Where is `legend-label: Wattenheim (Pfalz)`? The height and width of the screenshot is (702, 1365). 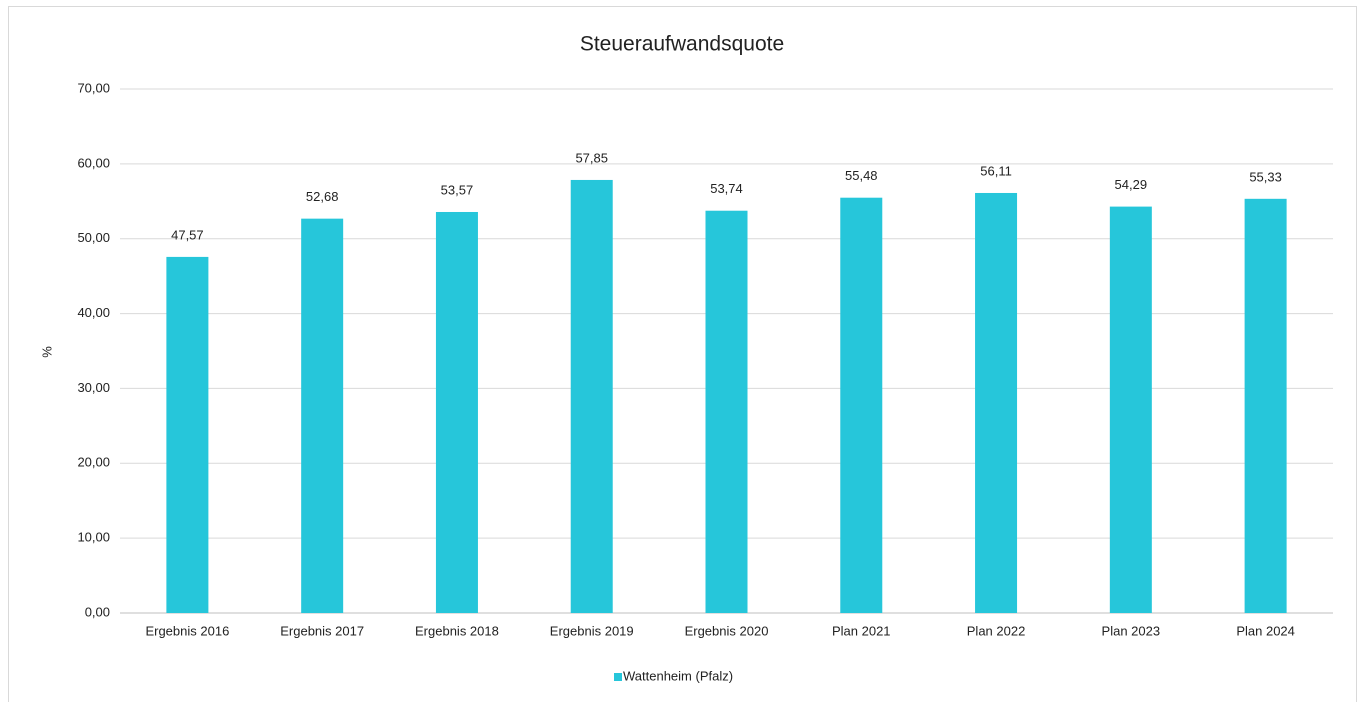
legend-label: Wattenheim (Pfalz) is located at coordinates (678, 675).